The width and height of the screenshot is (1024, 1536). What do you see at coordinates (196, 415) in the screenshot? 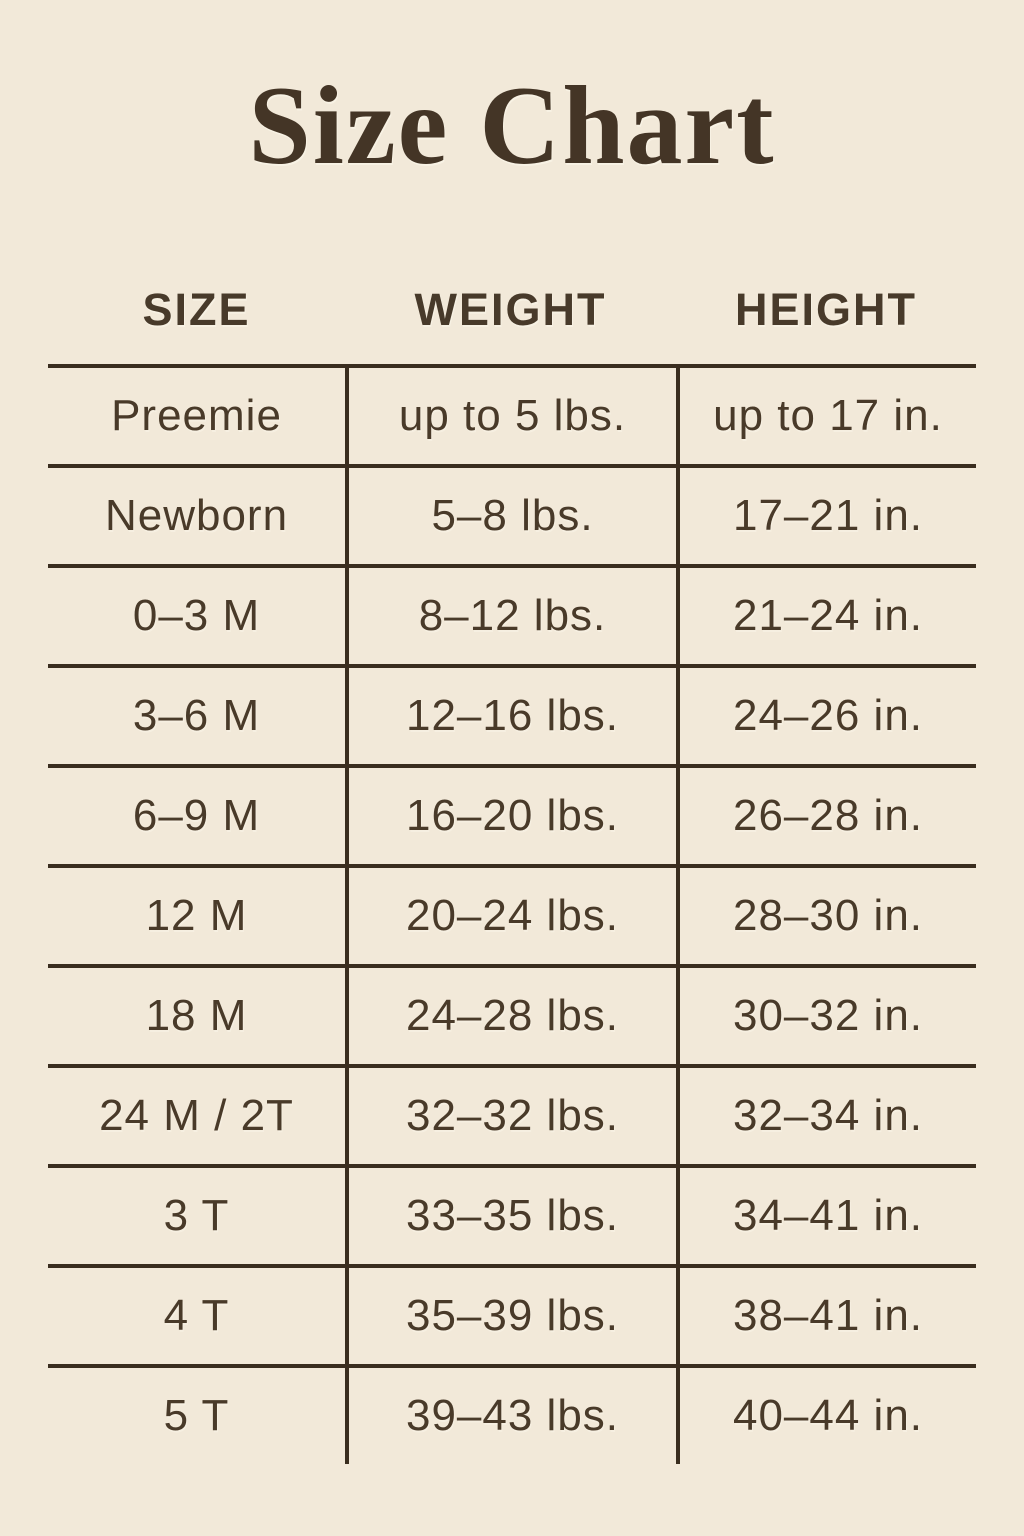
I see `size-cell: Preemie` at bounding box center [196, 415].